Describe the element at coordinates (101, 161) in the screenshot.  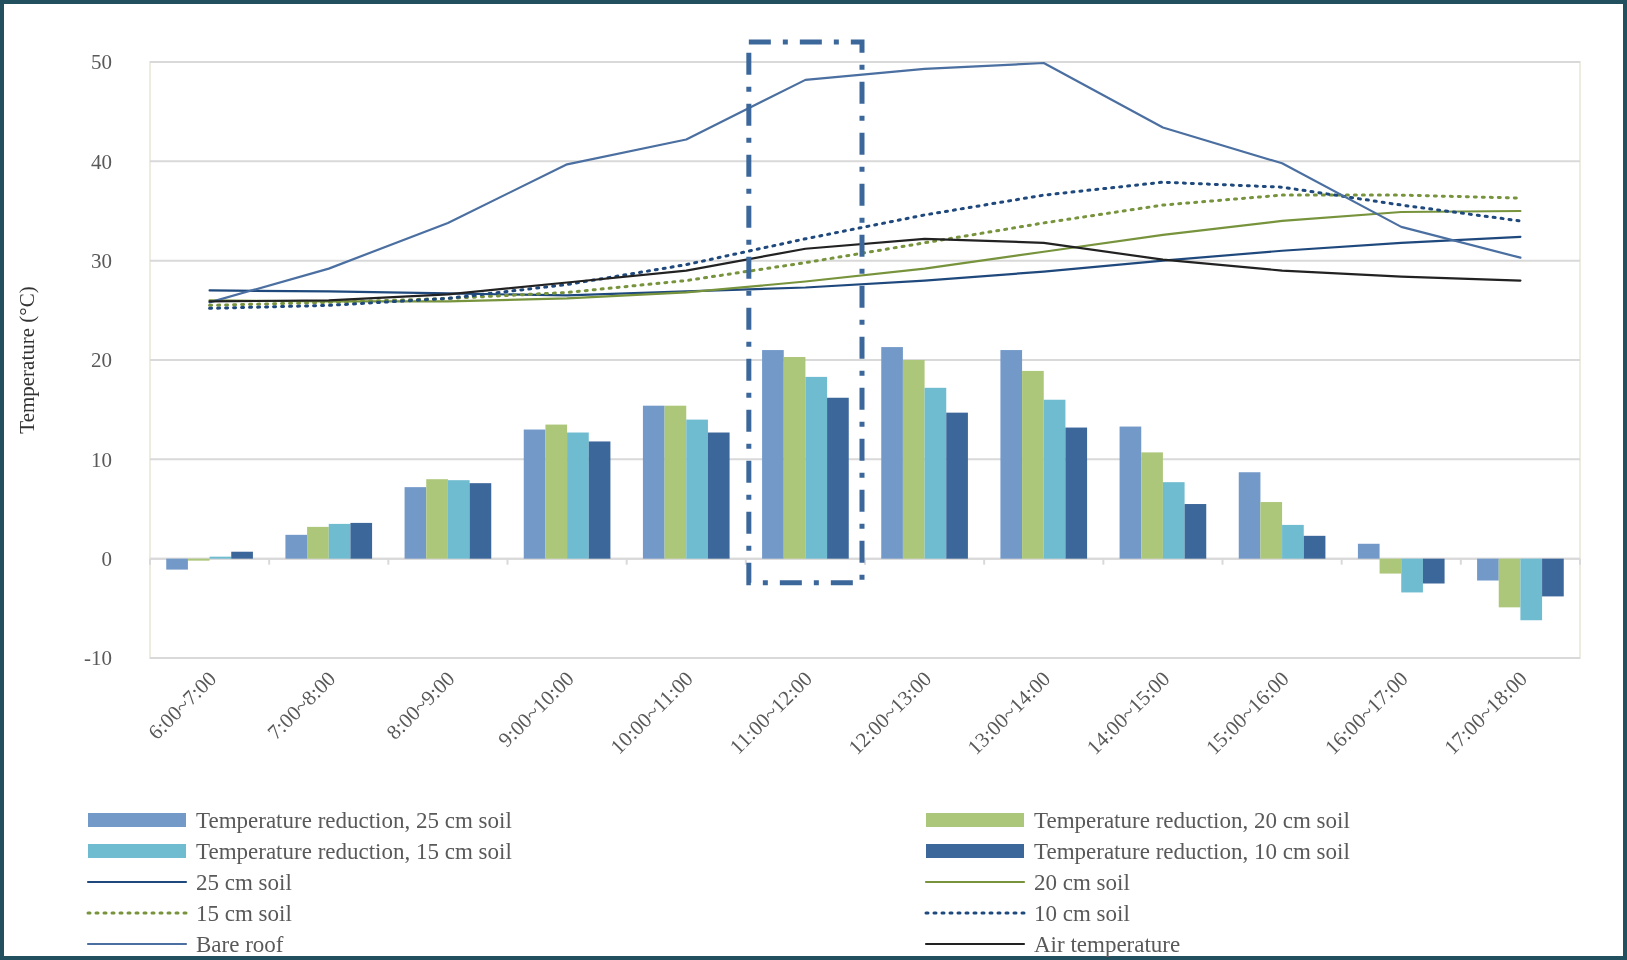
I see `y-tick-label: 40` at that location.